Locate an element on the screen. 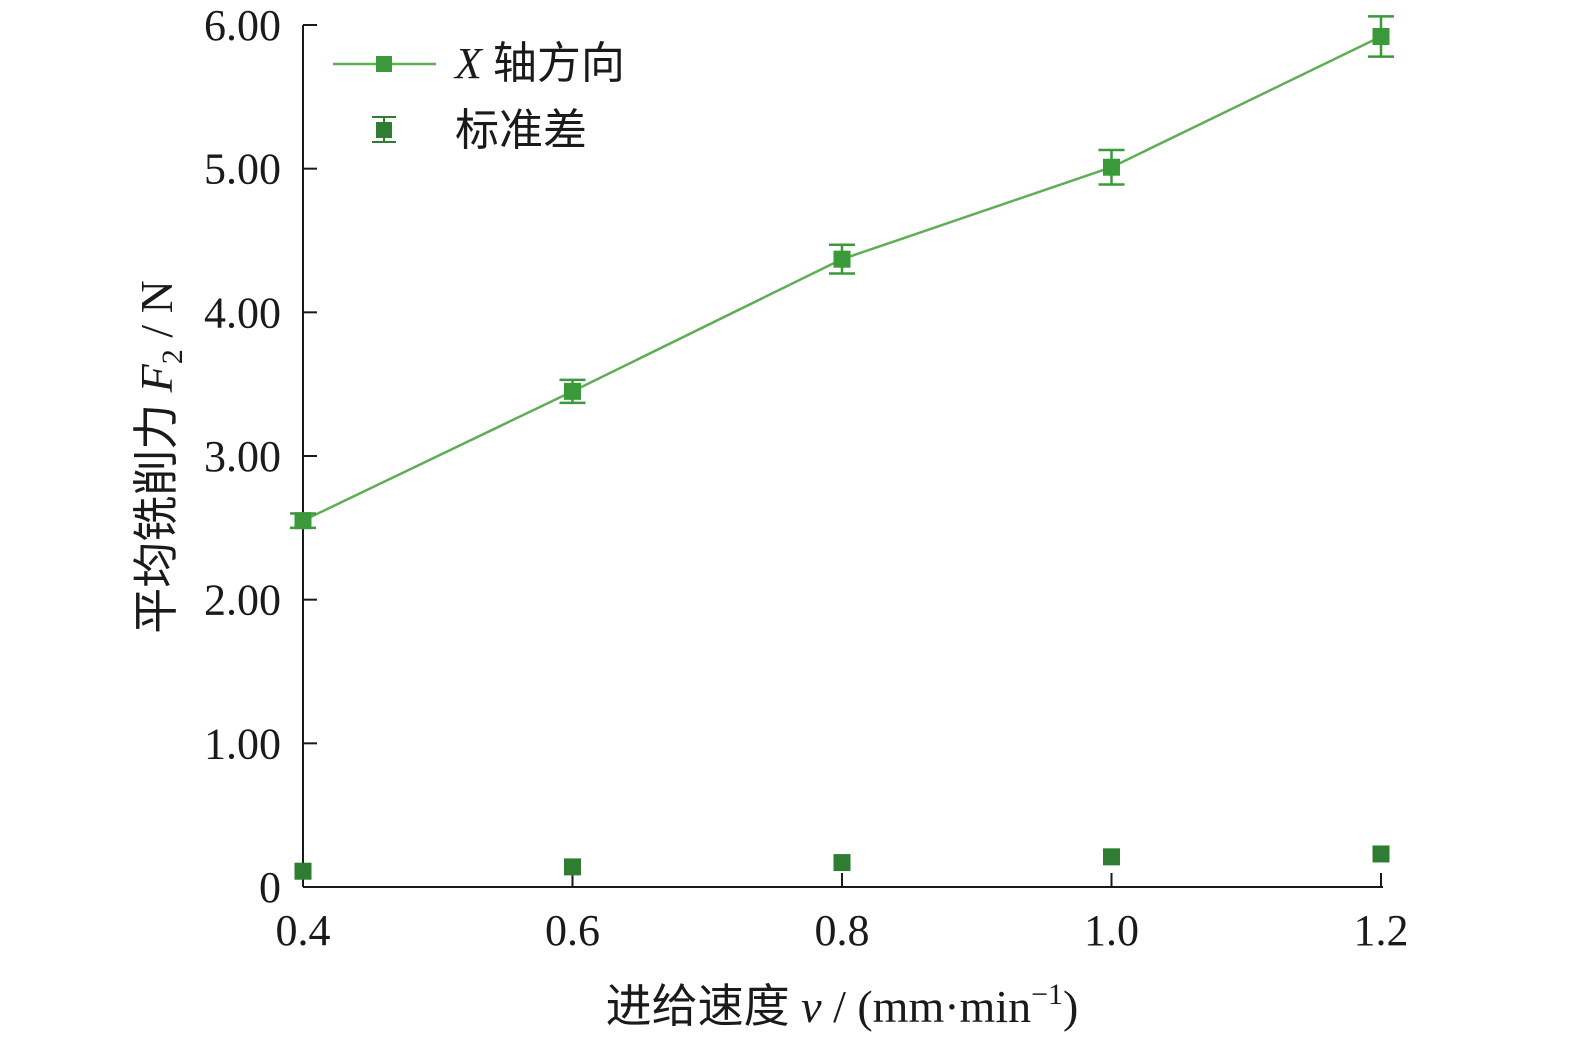  y-axis-title-unit: / N is located at coordinates (156, 314).